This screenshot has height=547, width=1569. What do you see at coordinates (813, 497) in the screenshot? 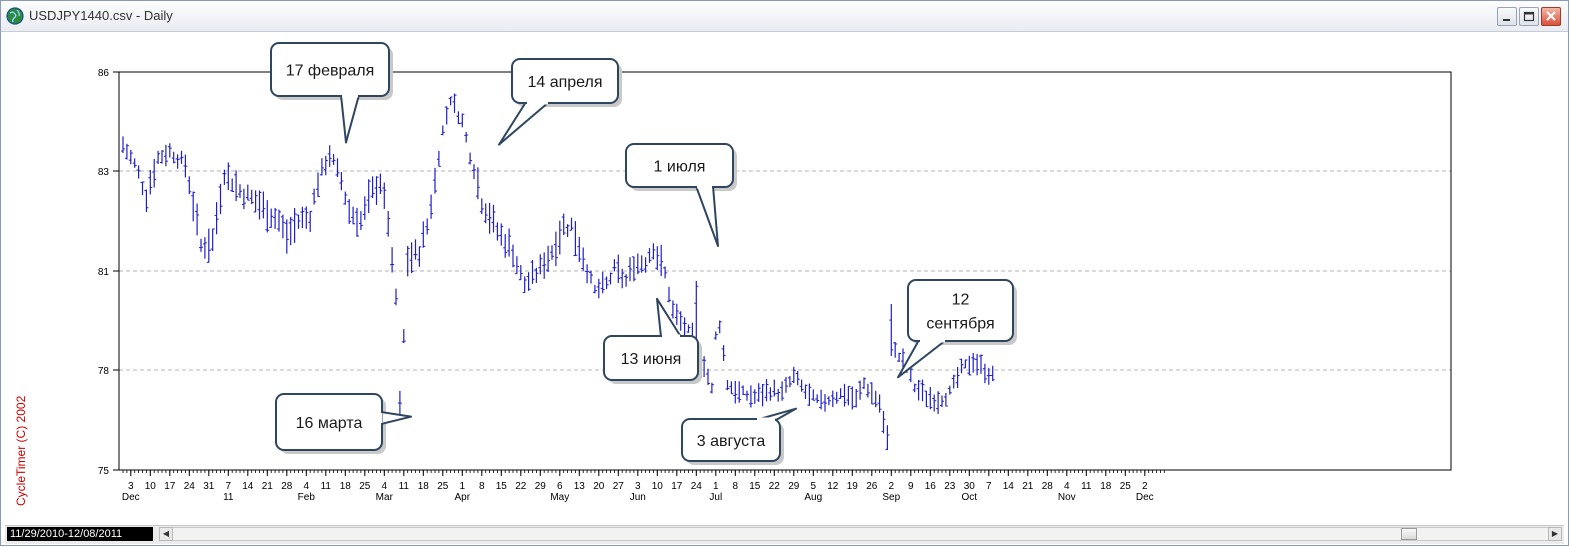
I see `x-month-label: Aug` at bounding box center [813, 497].